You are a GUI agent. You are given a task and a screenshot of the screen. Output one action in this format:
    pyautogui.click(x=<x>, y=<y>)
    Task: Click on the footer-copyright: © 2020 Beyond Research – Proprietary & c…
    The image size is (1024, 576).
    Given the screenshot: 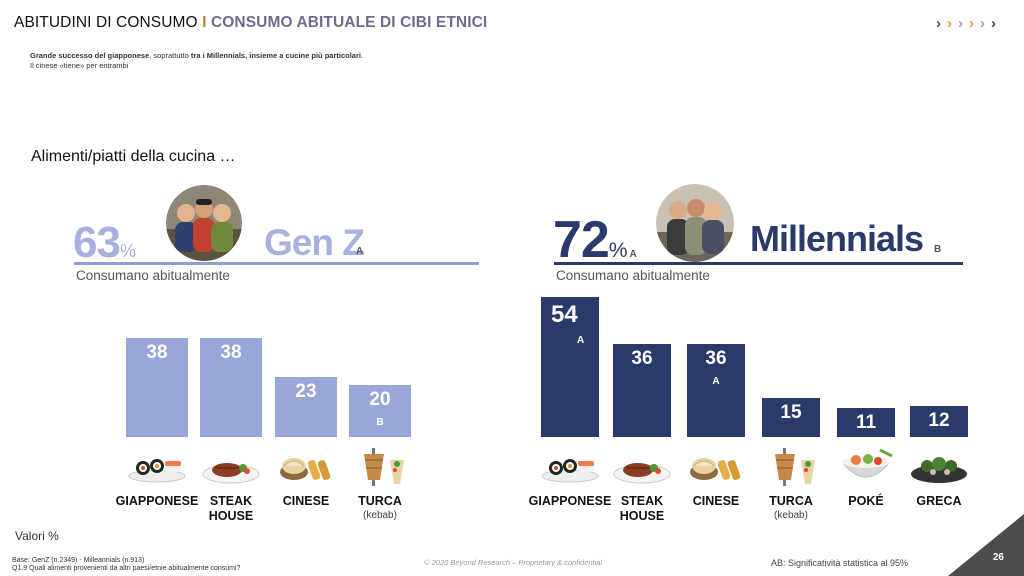 What is the action you would take?
    pyautogui.click(x=513, y=562)
    